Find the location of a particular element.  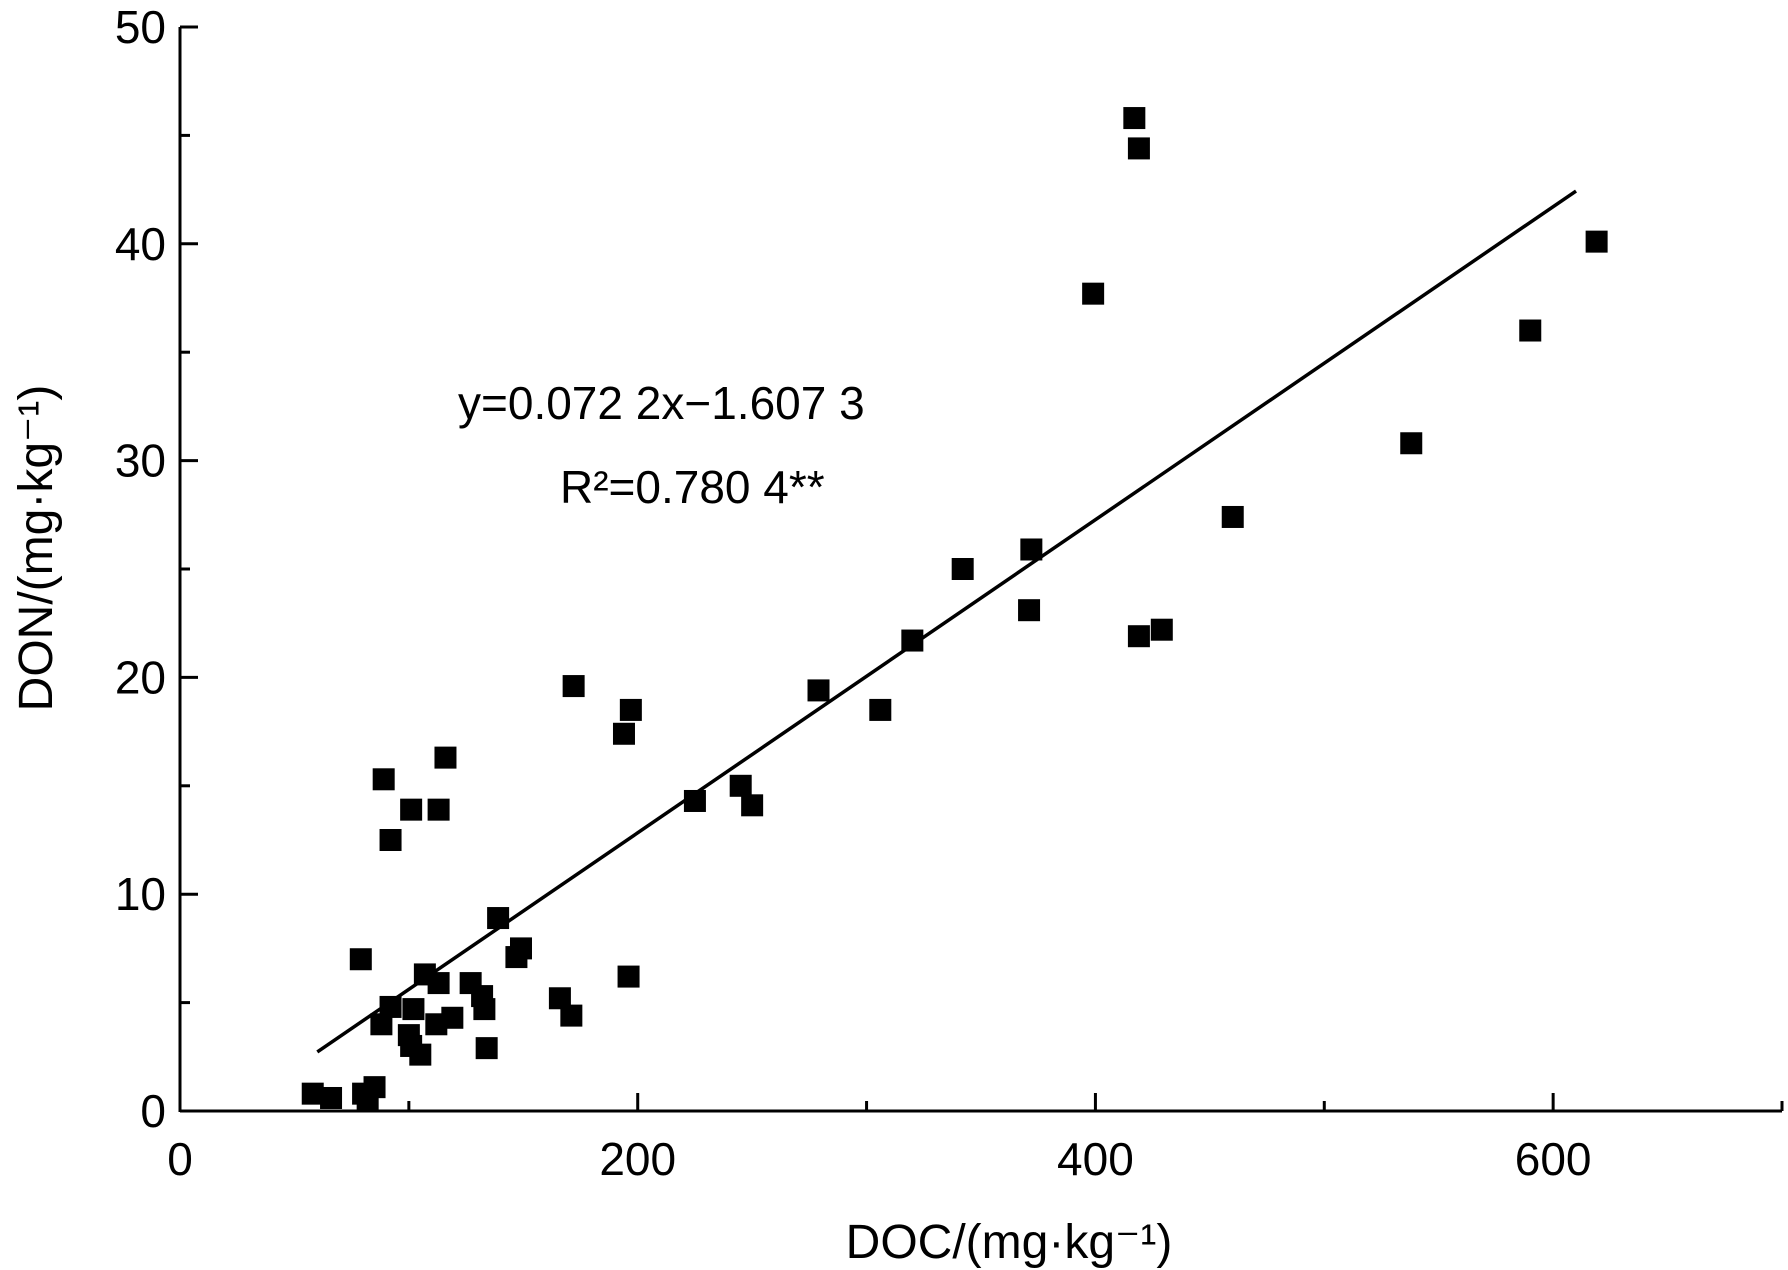

x-tick-label: 200 is located at coordinates (637, 1159).